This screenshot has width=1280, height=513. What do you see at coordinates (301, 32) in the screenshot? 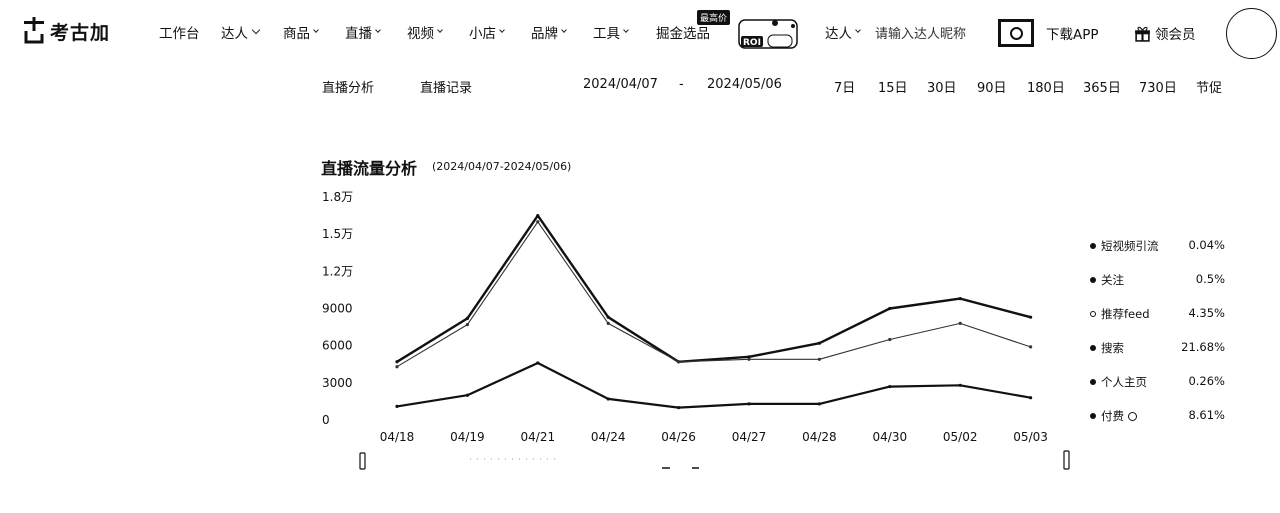
I see `nav-item-products: 商品` at bounding box center [301, 32].